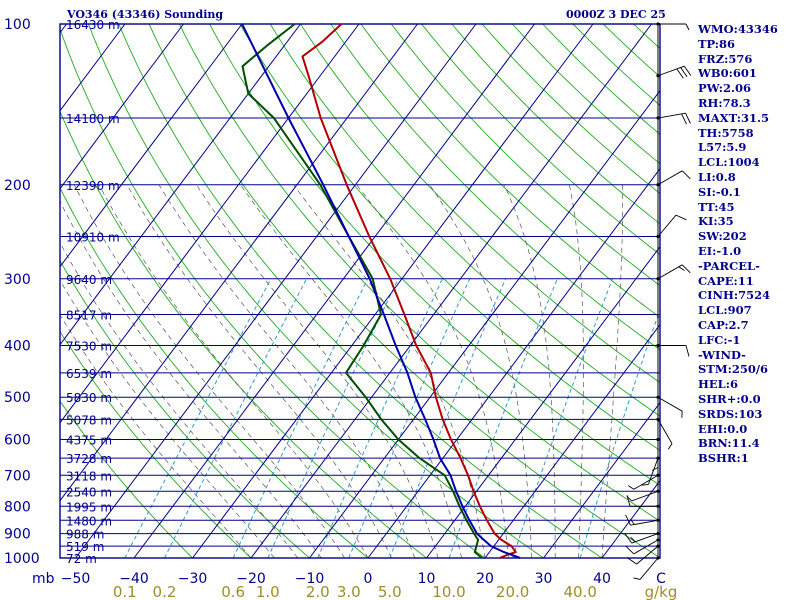 This screenshot has height=600, width=800. What do you see at coordinates (17, 25) in the screenshot?
I see `pressure-tick-label: 100` at bounding box center [17, 25].